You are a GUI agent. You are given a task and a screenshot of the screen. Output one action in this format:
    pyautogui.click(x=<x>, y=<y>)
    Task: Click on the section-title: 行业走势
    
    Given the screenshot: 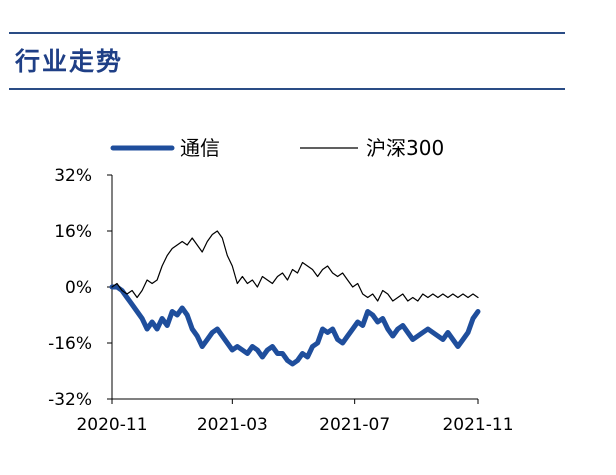 What is the action you would take?
    pyautogui.click(x=69, y=61)
    